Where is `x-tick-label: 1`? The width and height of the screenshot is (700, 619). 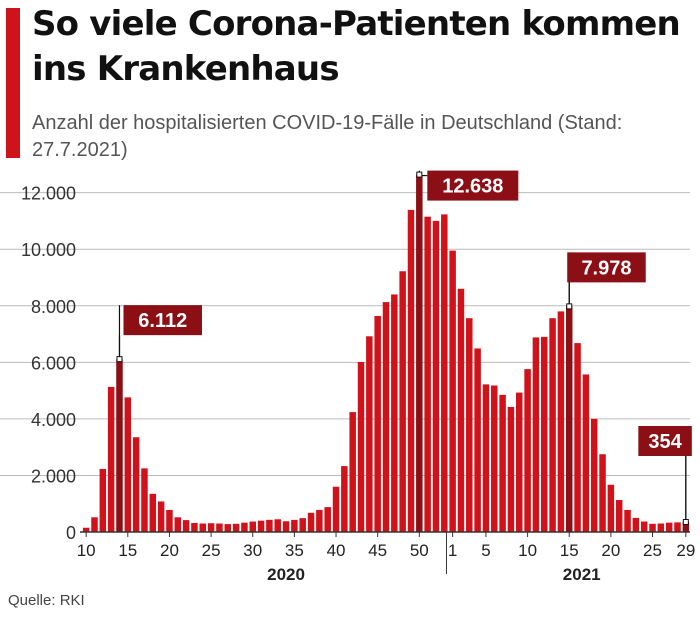 x-tick-label: 1 is located at coordinates (452, 550).